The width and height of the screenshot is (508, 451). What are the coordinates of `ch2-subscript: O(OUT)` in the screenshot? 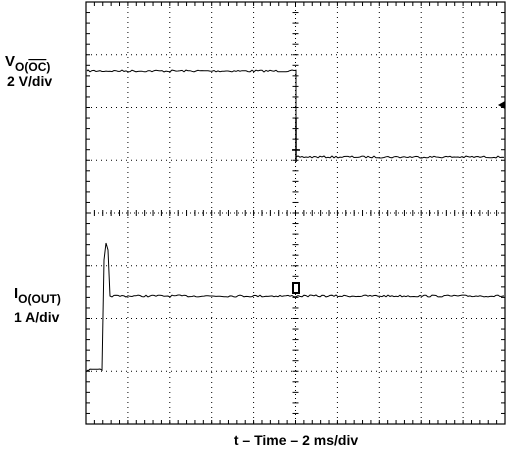 It's located at (39, 299).